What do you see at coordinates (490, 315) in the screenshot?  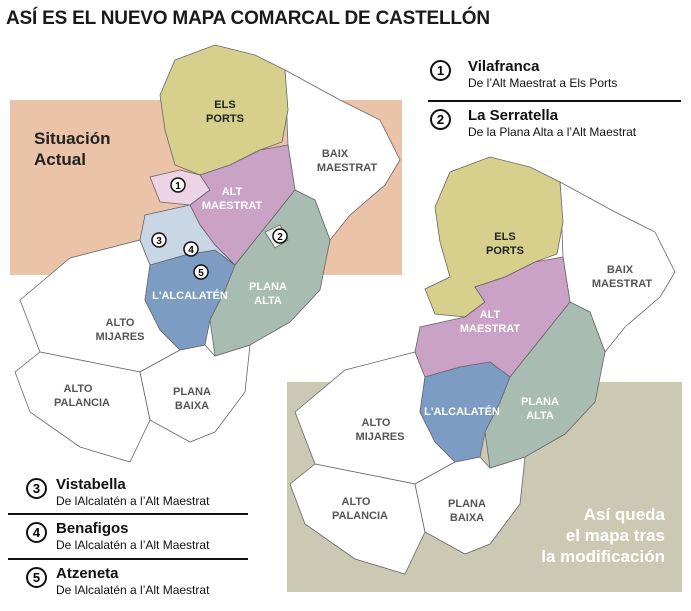 I see `label-alt-maestrat-new: ALT` at bounding box center [490, 315].